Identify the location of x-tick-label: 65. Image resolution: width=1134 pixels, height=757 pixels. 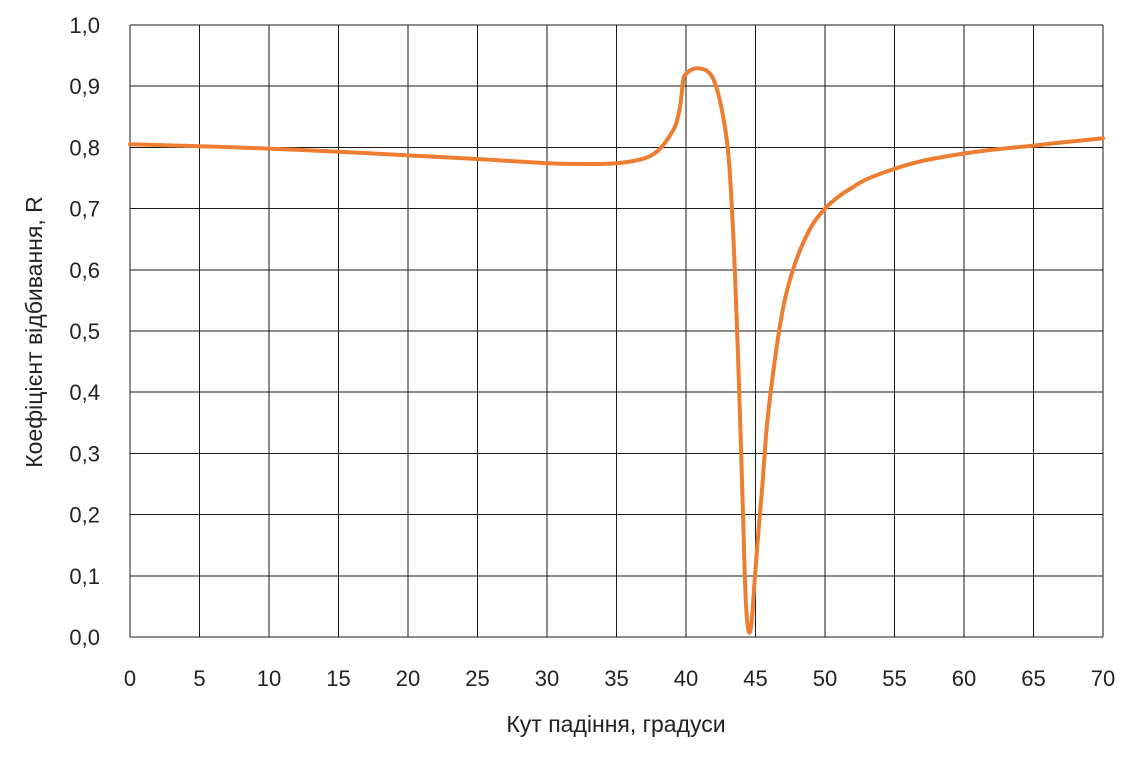
(1033, 678).